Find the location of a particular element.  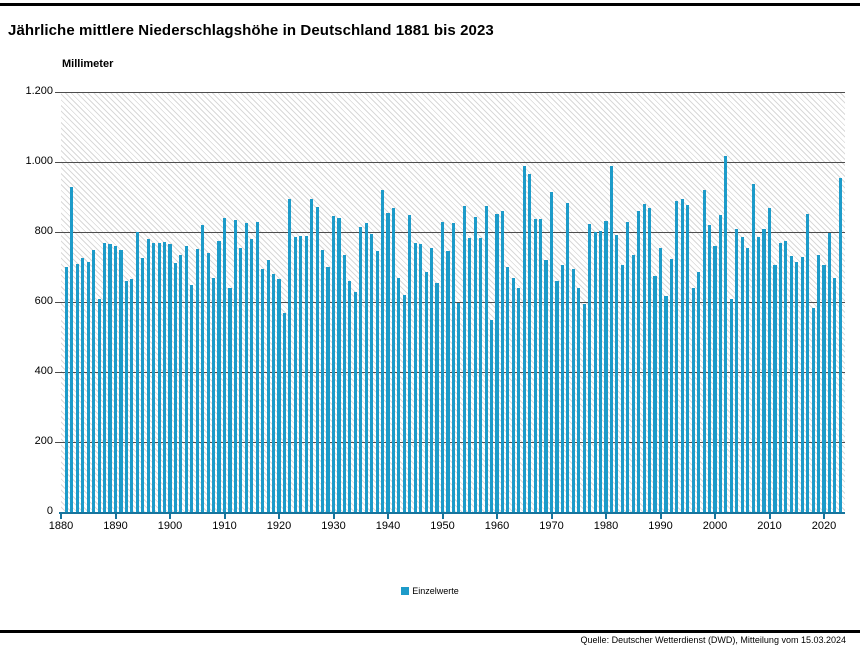

bar-1943 is located at coordinates (404, 403).